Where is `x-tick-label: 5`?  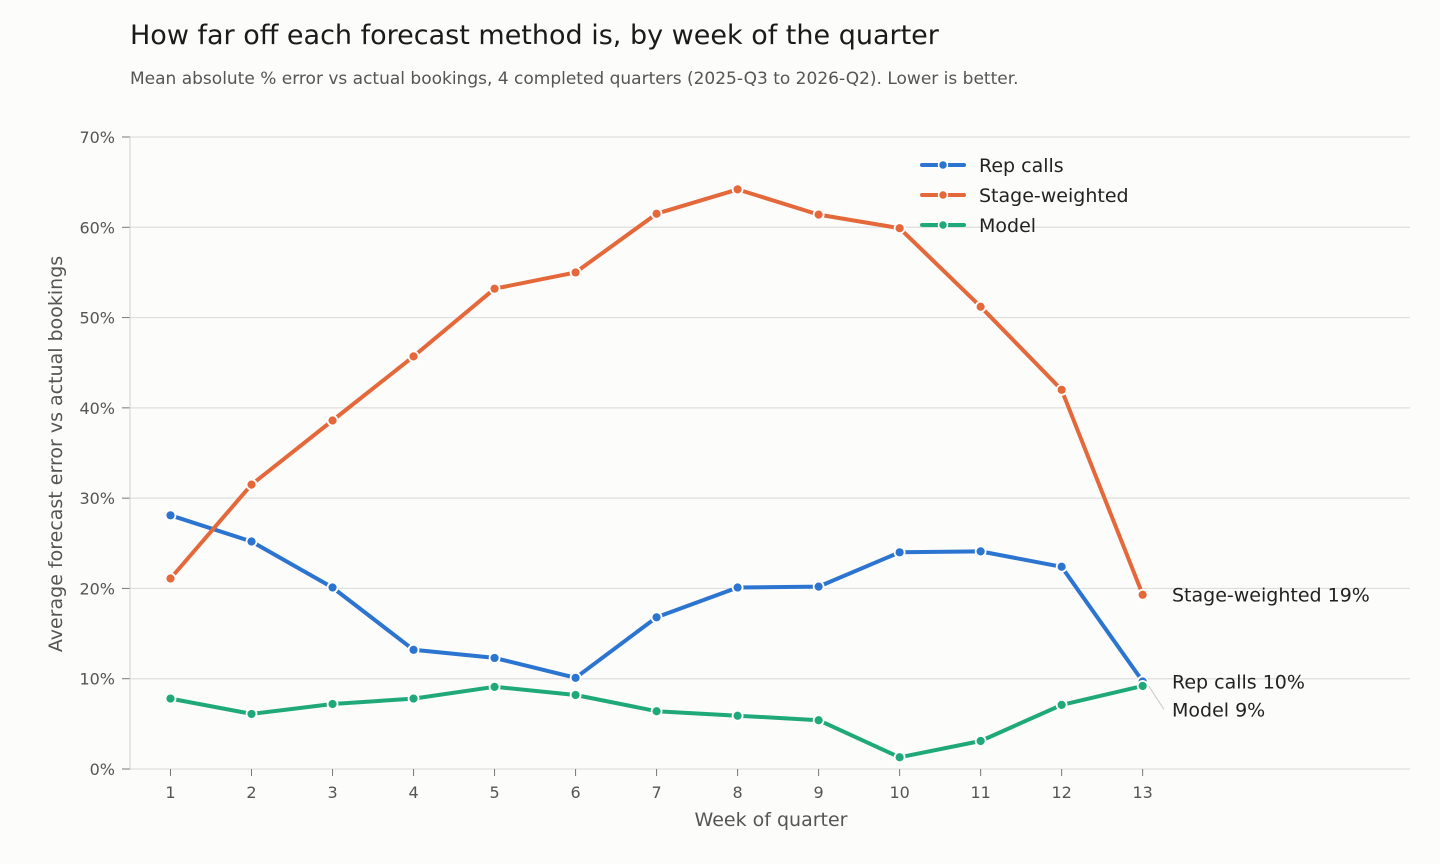 x-tick-label: 5 is located at coordinates (494, 792).